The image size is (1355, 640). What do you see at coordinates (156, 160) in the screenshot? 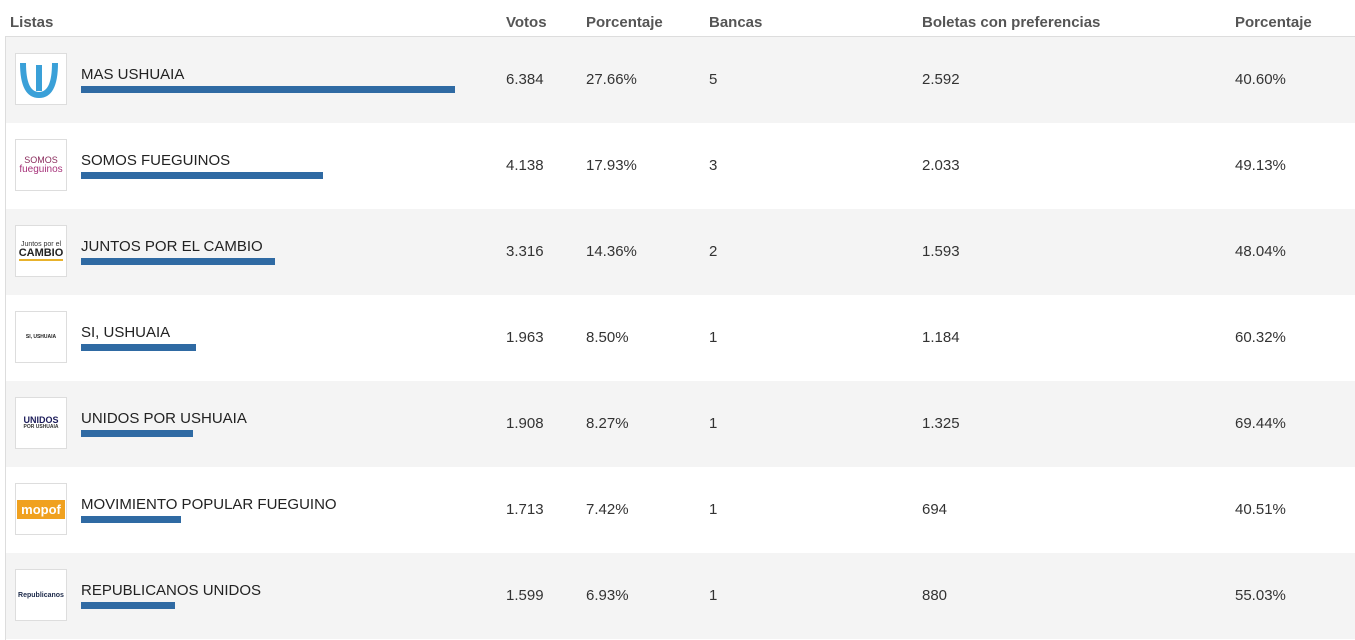
I see `party-name: SOMOS FUEGUINOS` at bounding box center [156, 160].